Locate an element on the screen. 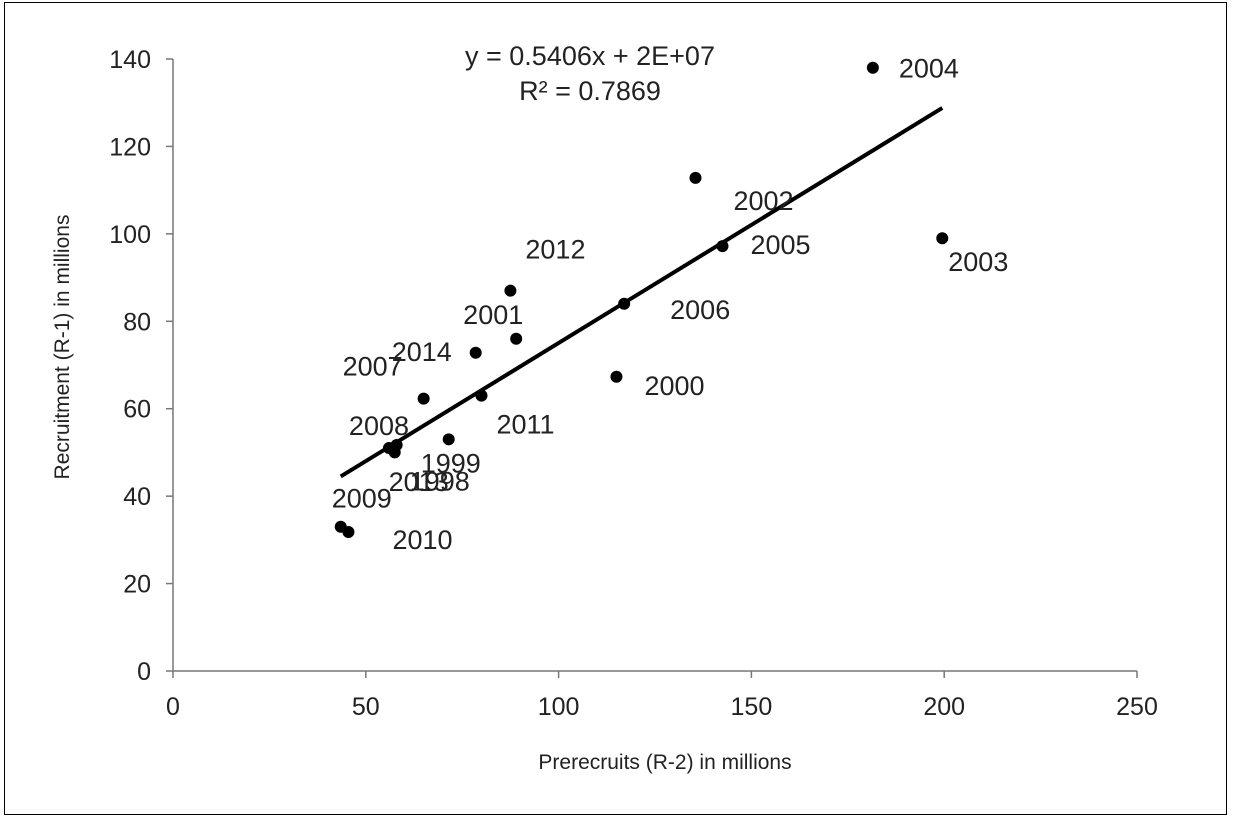  point-label: 2009 is located at coordinates (362, 499).